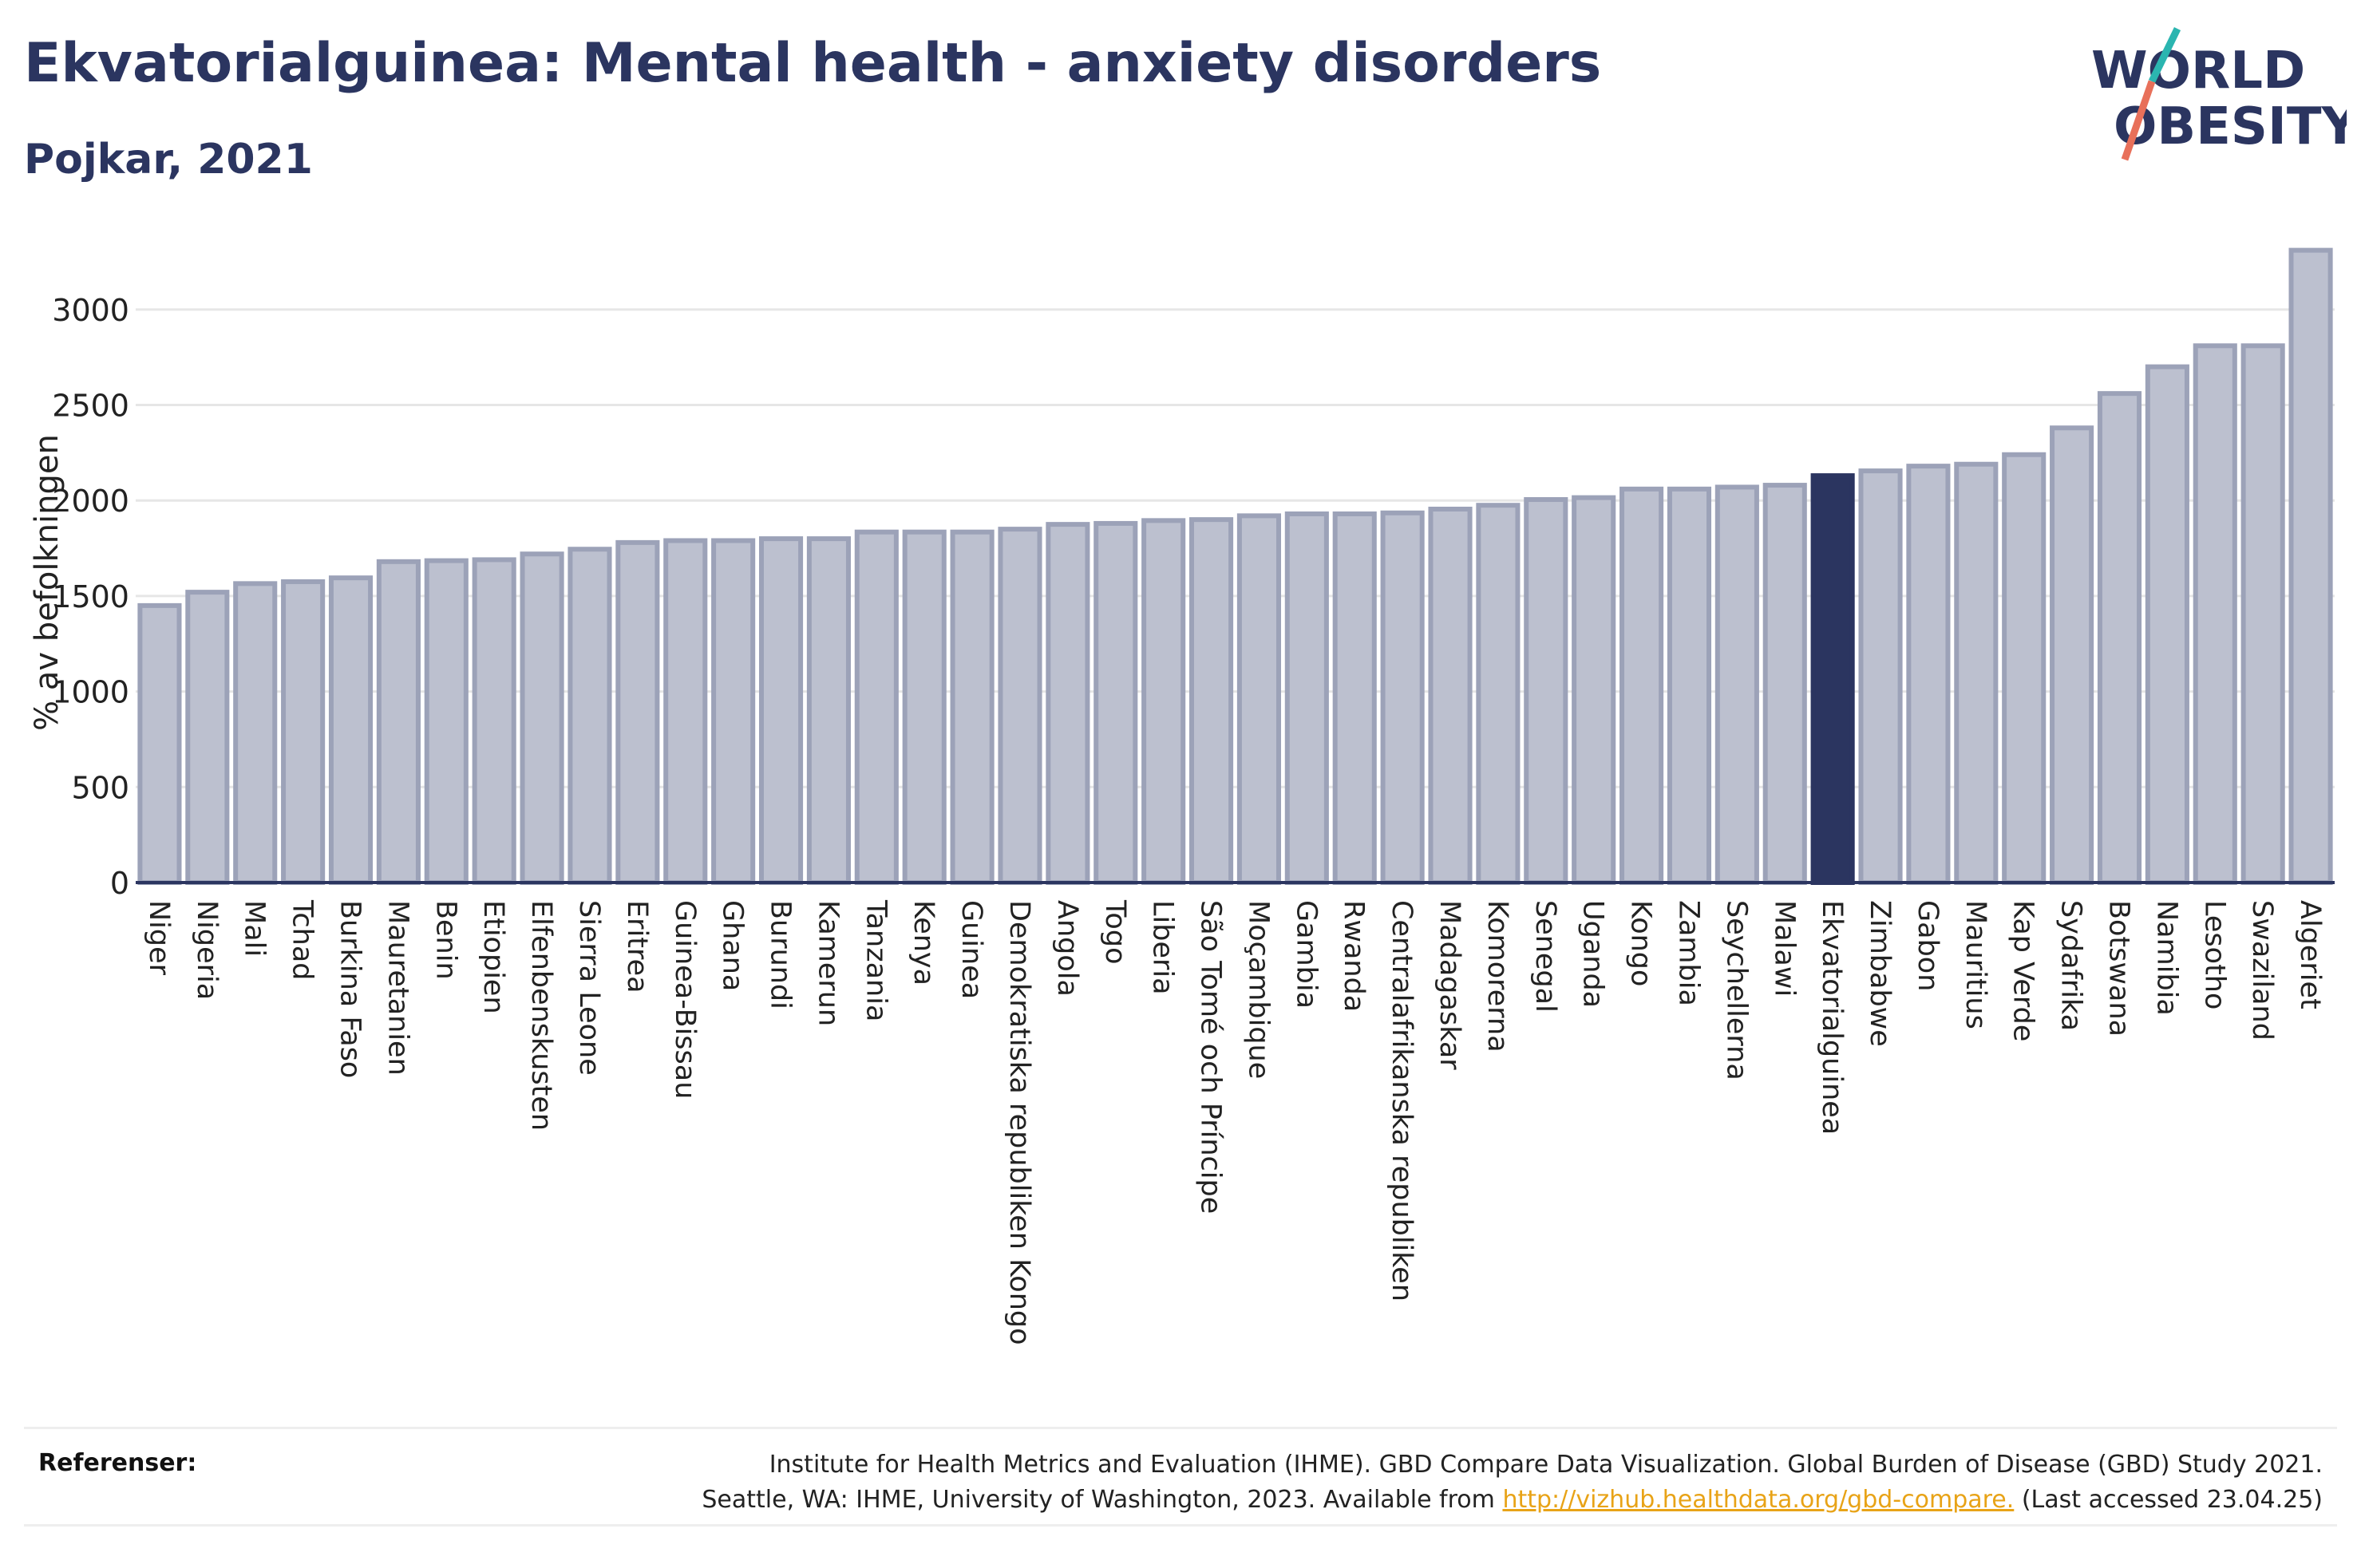  What do you see at coordinates (1593, 954) in the screenshot?
I see `x-tick-label: Uganda` at bounding box center [1593, 954].